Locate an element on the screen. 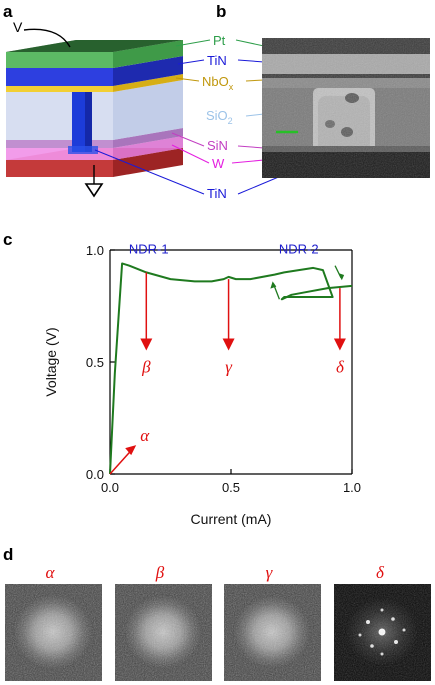  layer-label-sin: SiN is located at coordinates (217, 145).